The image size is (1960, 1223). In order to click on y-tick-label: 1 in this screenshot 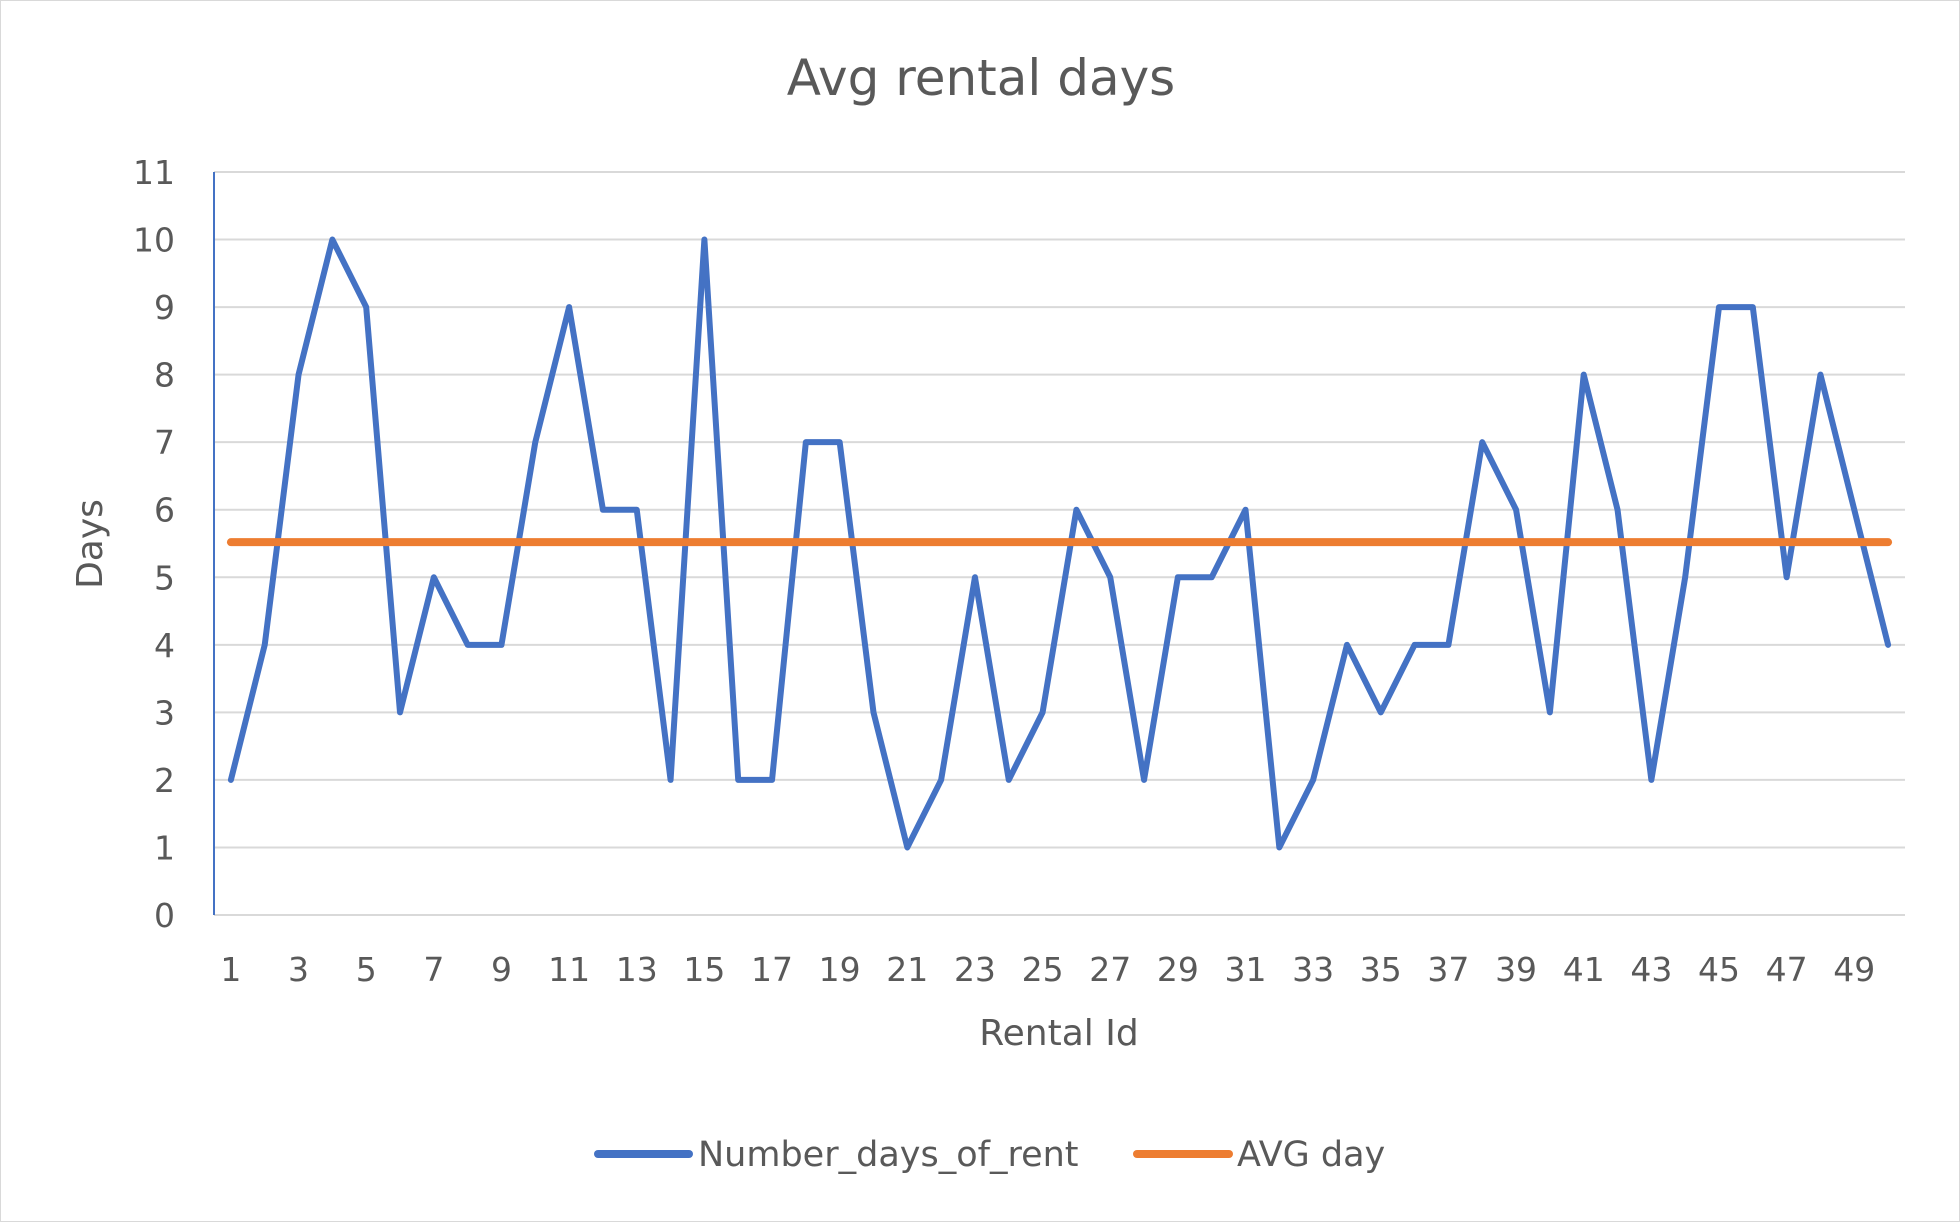, I will do `click(164, 847)`.